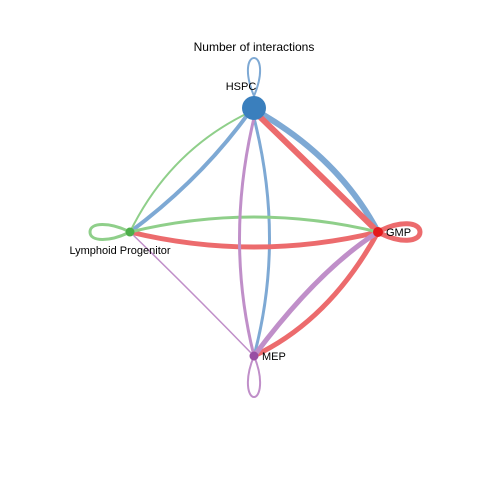 Image resolution: width=480 pixels, height=480 pixels. Describe the element at coordinates (378, 232) in the screenshot. I see `node-gmp` at that location.